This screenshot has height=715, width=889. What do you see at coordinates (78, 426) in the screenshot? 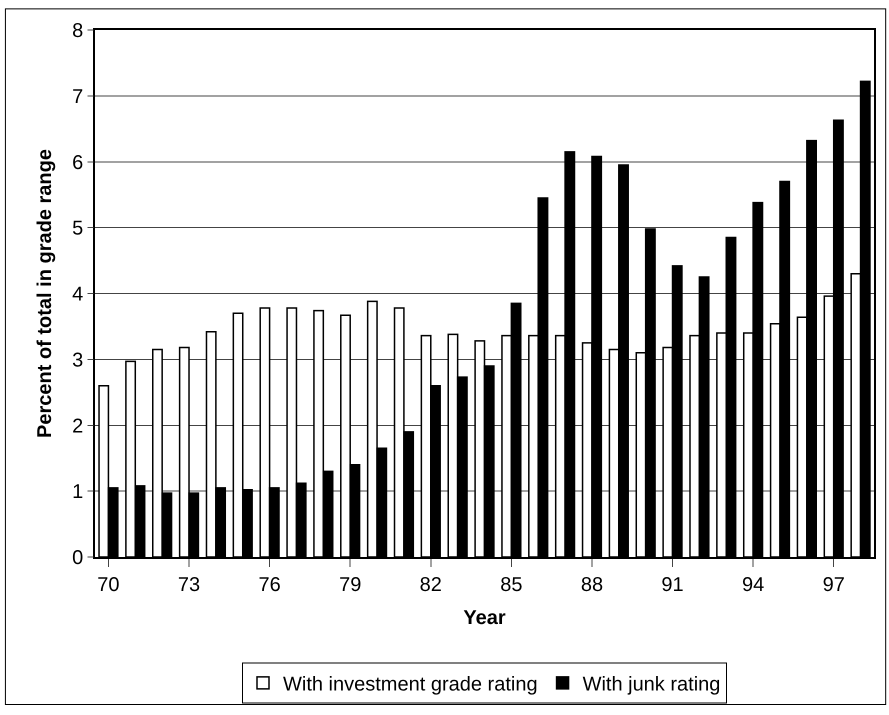
I see `y-tick-label: 2` at bounding box center [78, 426].